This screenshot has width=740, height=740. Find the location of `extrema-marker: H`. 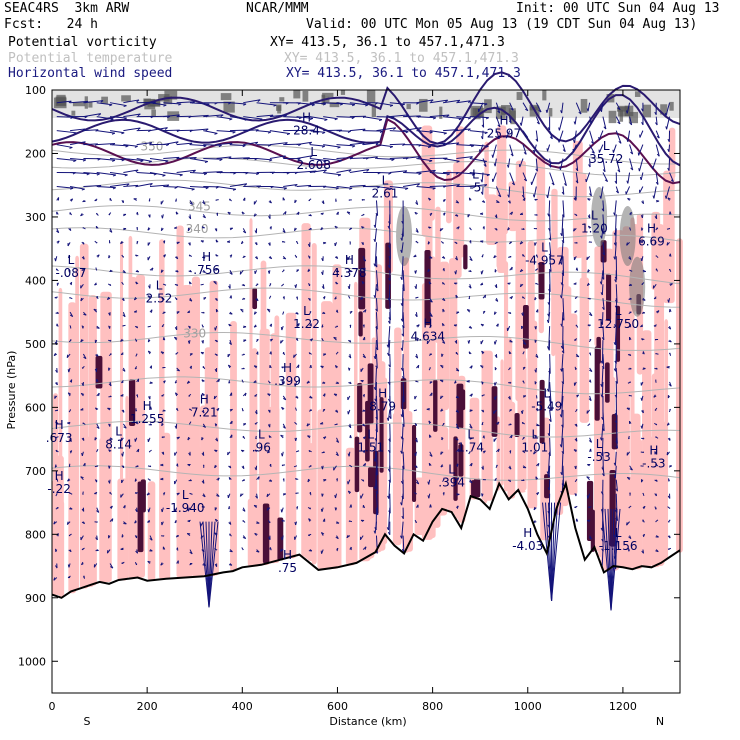

extrema-marker: H is located at coordinates (287, 368).